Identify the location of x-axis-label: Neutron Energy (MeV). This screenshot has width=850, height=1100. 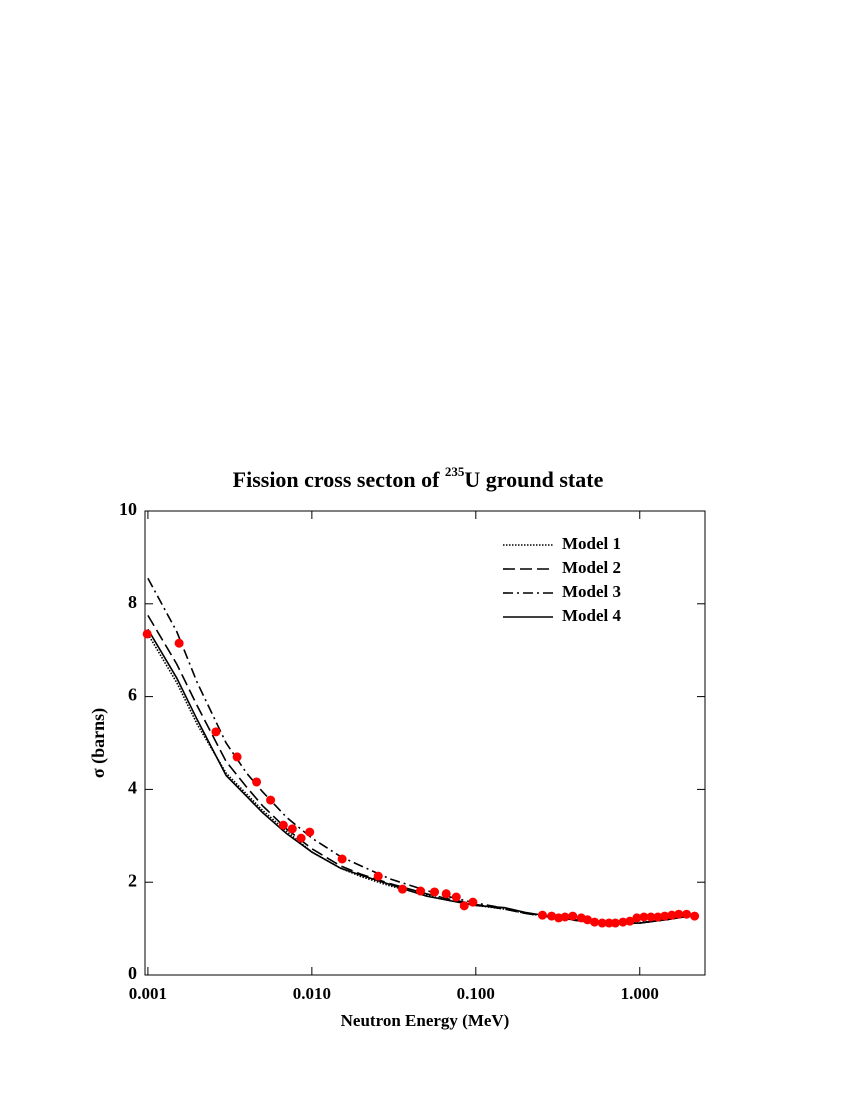
(425, 1020).